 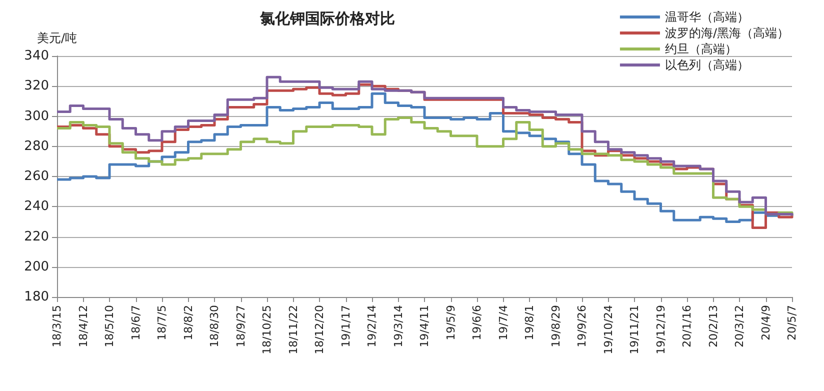 What do you see at coordinates (477, 322) in the screenshot?
I see `x-tick-label: 19/6/6` at bounding box center [477, 322].